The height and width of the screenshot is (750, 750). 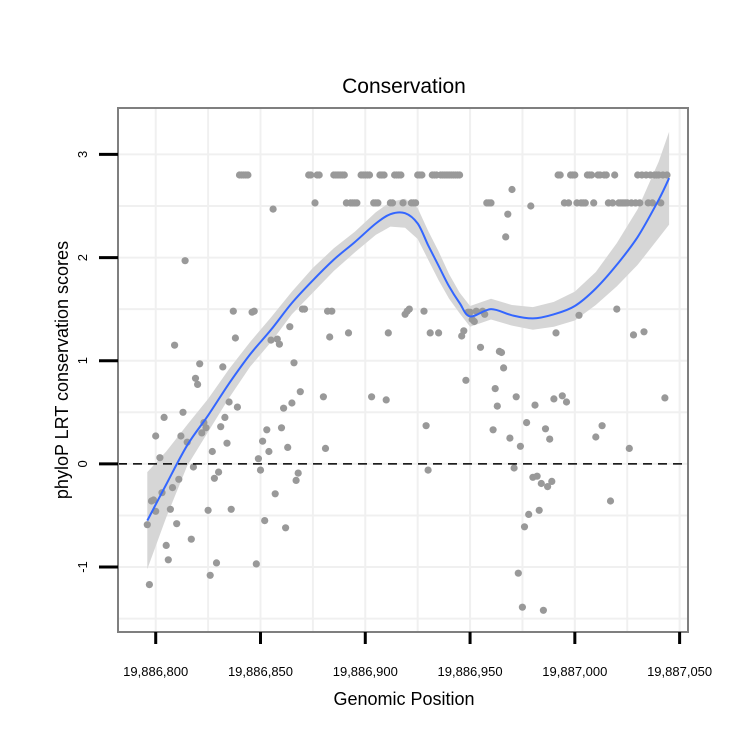 What do you see at coordinates (82, 360) in the screenshot?
I see `y-tick-label: 1` at bounding box center [82, 360].